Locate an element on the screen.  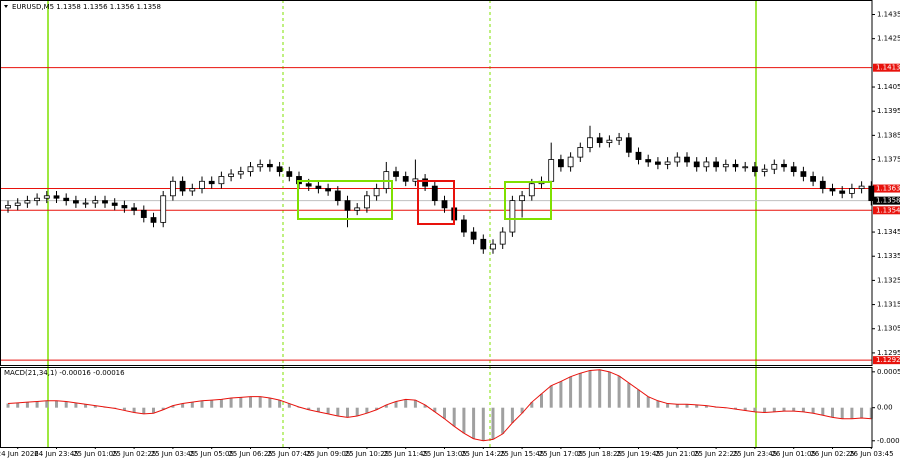
y-tick-label: 1.1325 is located at coordinates (888, 280).